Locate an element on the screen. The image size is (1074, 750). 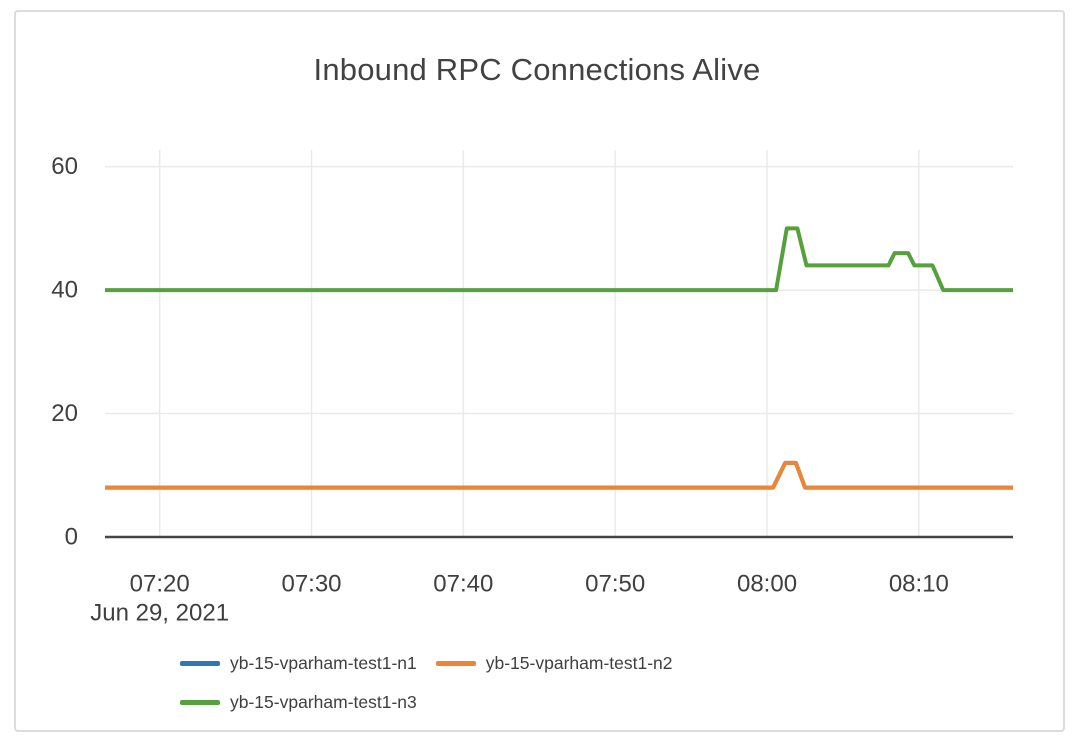
x-tick-label: 08:10 is located at coordinates (919, 584).